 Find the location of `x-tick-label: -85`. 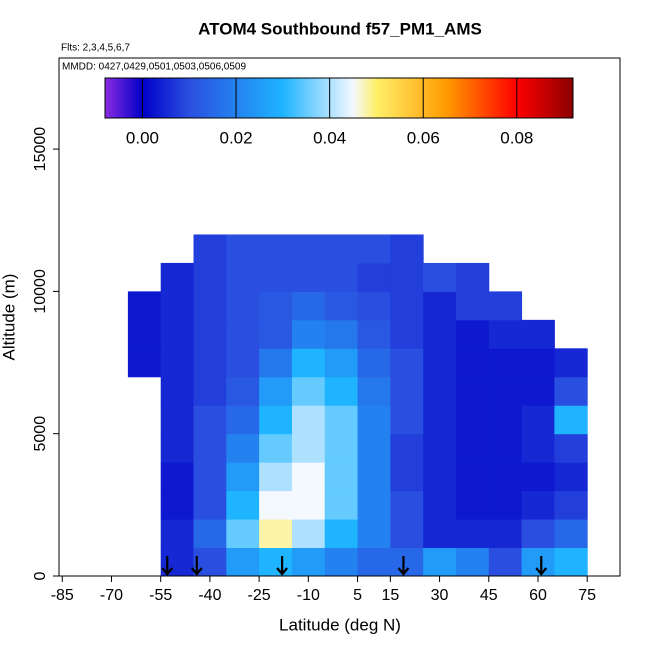

x-tick-label: -85 is located at coordinates (62, 595).